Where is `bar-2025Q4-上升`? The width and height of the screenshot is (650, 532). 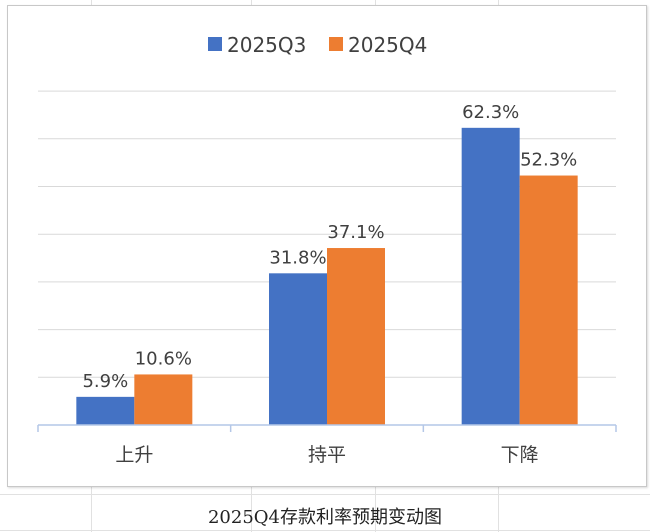 bar-2025Q4-上升 is located at coordinates (163, 399).